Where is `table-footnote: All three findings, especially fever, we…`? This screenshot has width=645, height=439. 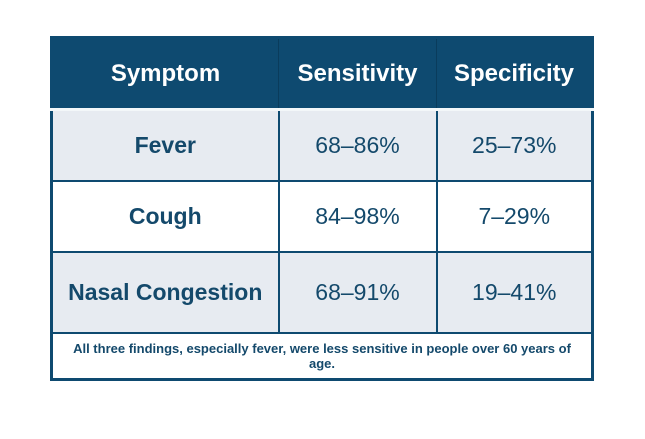
table-footnote: All three findings, especially fever, we… is located at coordinates (322, 356).